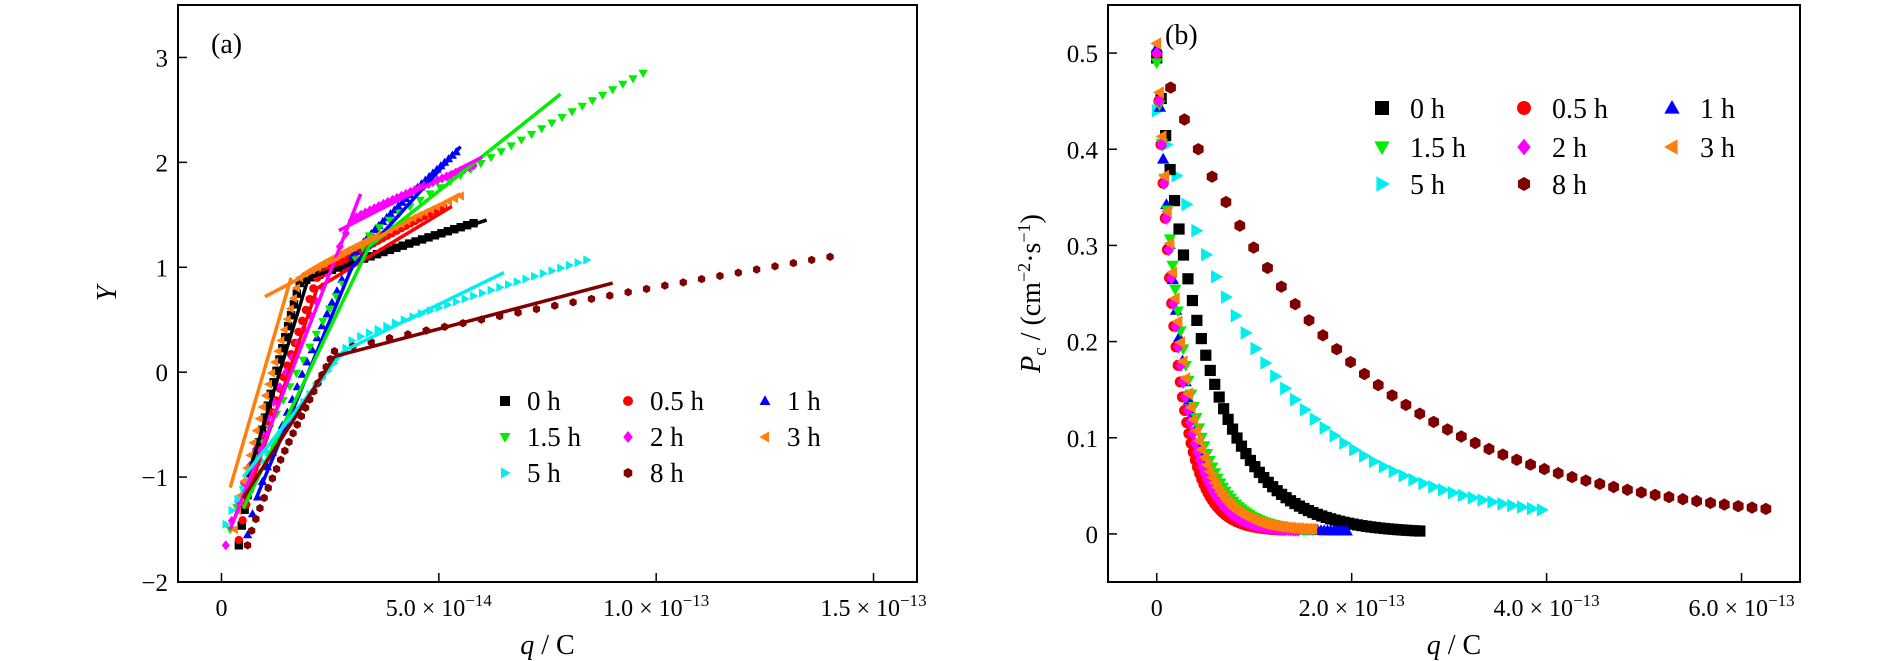 The image size is (1890, 661). What do you see at coordinates (1741, 606) in the screenshot?
I see `x-tick-label: 6.0 × 10⁻¹³` at bounding box center [1741, 606].